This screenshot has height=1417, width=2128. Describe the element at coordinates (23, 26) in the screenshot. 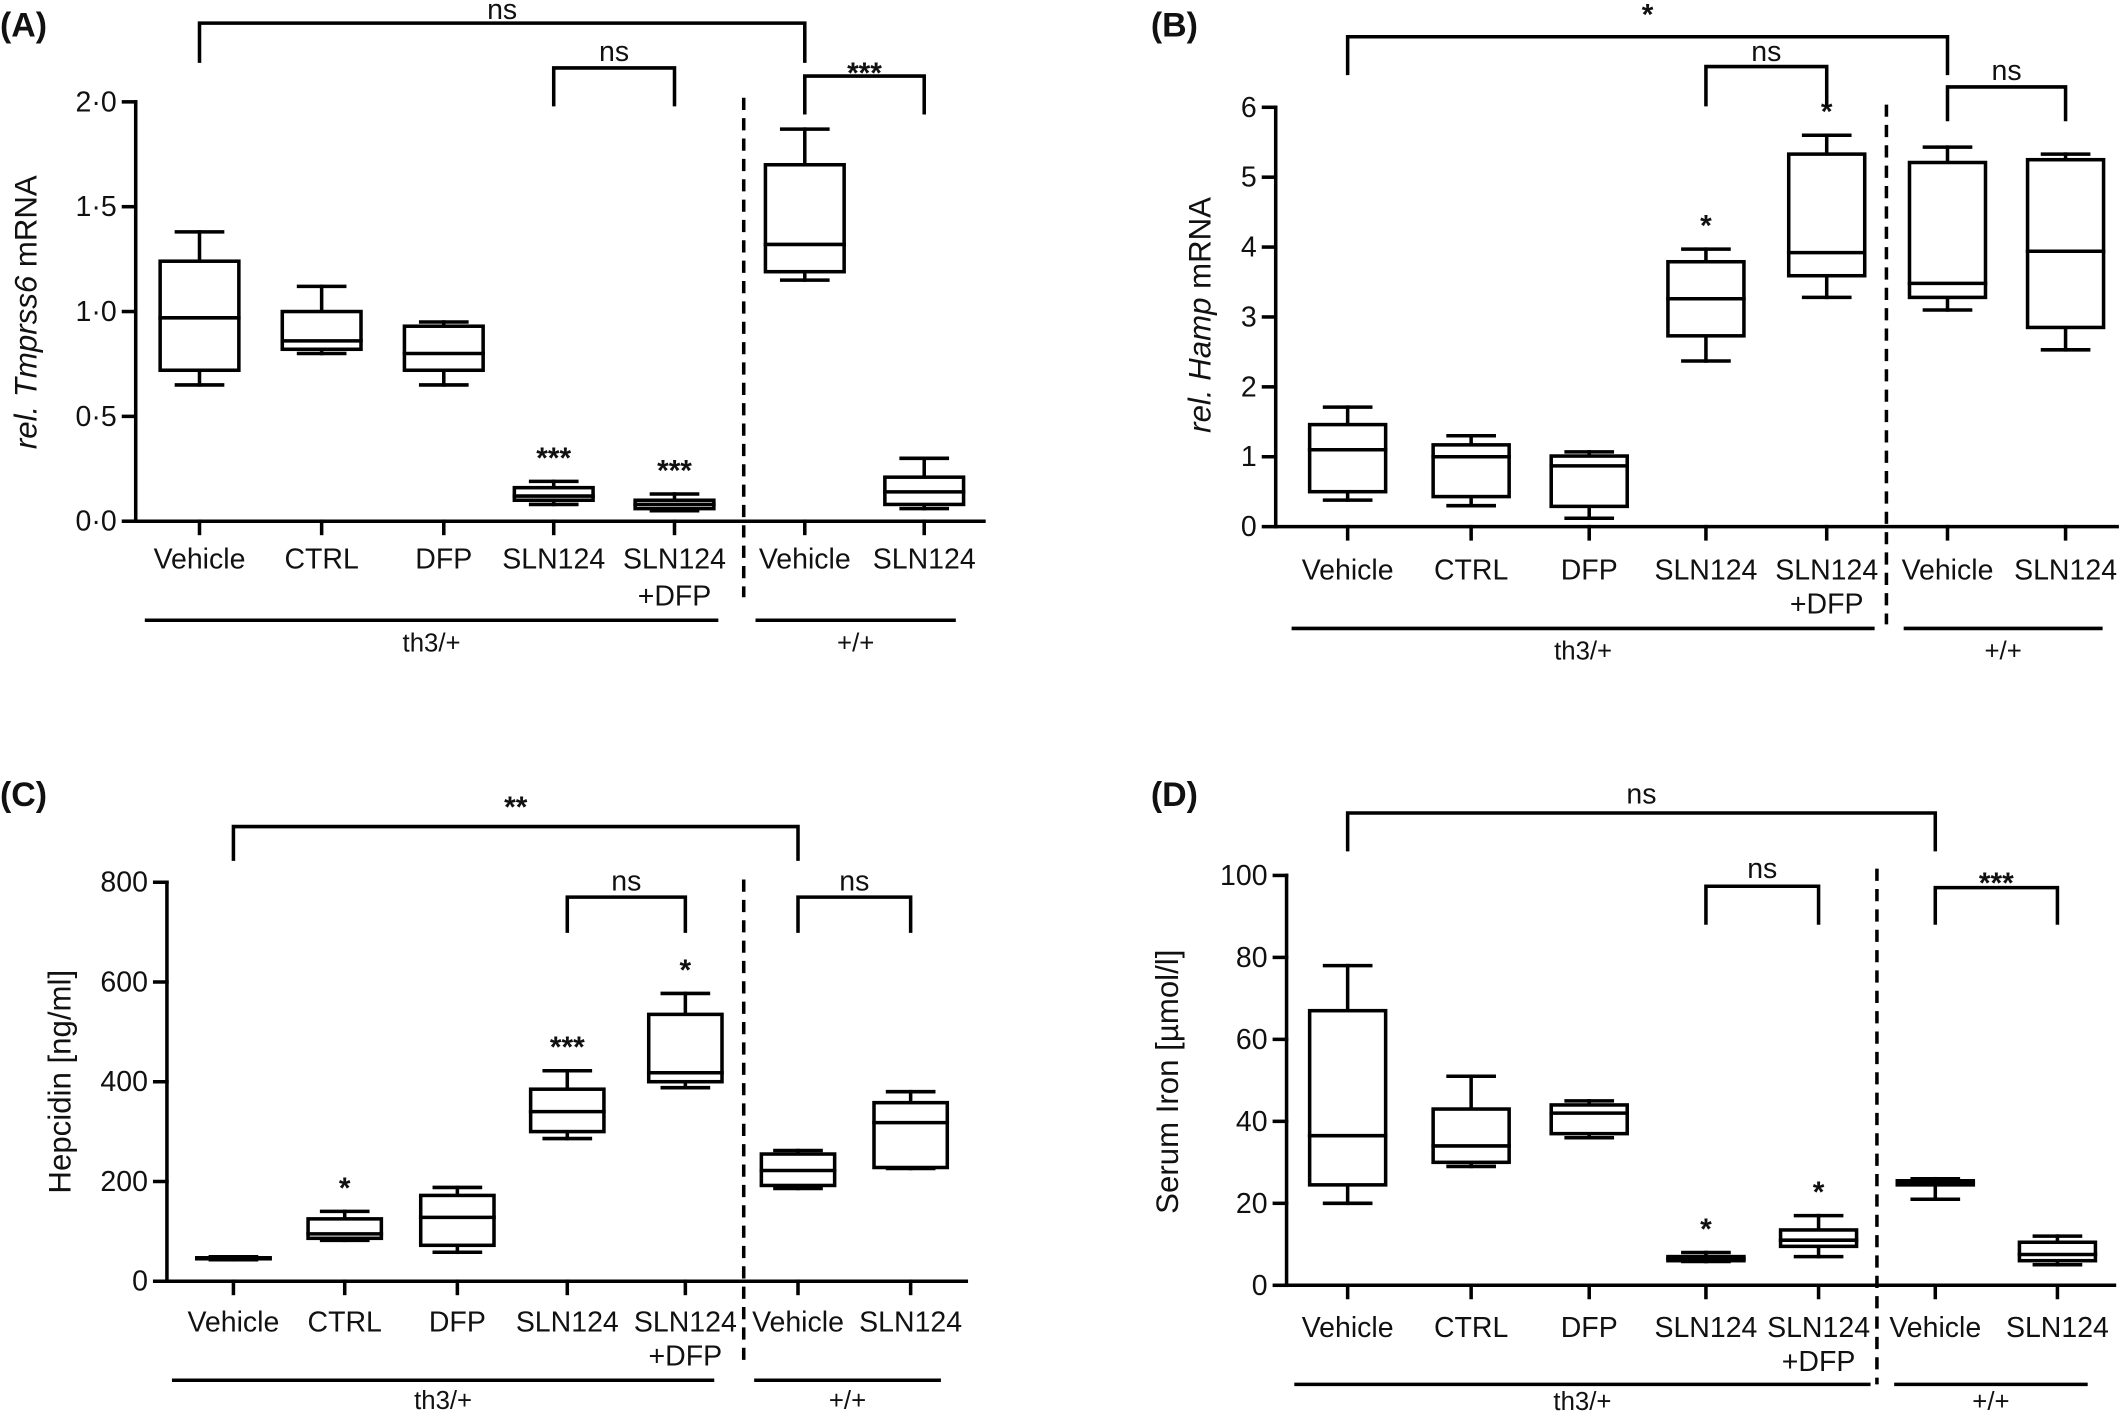

I see `panel-a-label: (A)` at that location.